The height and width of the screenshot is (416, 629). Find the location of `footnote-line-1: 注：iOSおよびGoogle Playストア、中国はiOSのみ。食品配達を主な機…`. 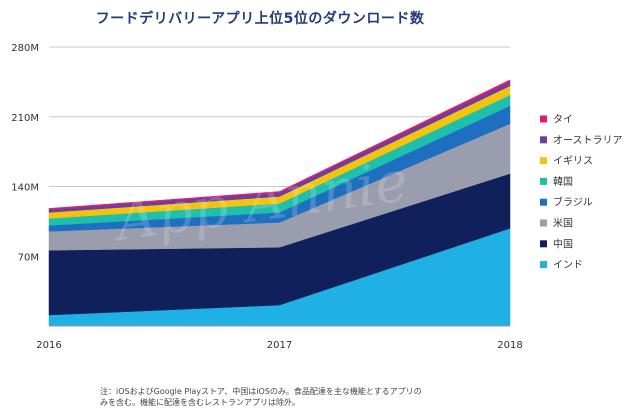

footnote-line-1: 注：iOSおよびGoogle Playストア、中国はiOSのみ。食品配達を主な機… is located at coordinates (261, 391).